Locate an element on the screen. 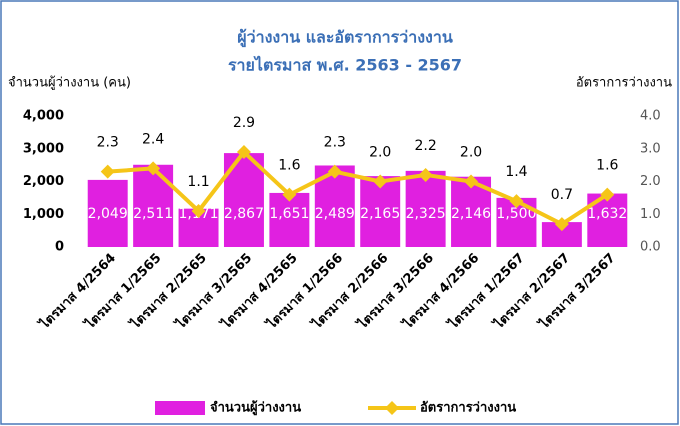 The width and height of the screenshot is (680, 426). bar-value-label: 2,489 is located at coordinates (335, 214).